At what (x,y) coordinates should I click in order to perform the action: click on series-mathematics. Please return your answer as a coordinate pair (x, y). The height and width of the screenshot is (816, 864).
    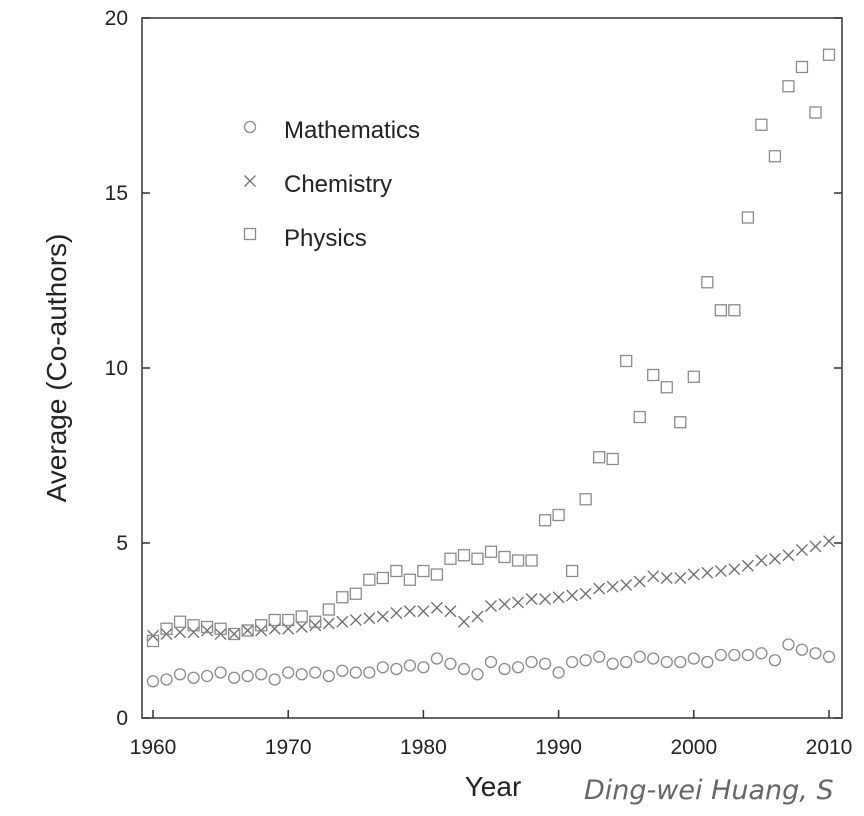
    Looking at the image, I should click on (491, 663).